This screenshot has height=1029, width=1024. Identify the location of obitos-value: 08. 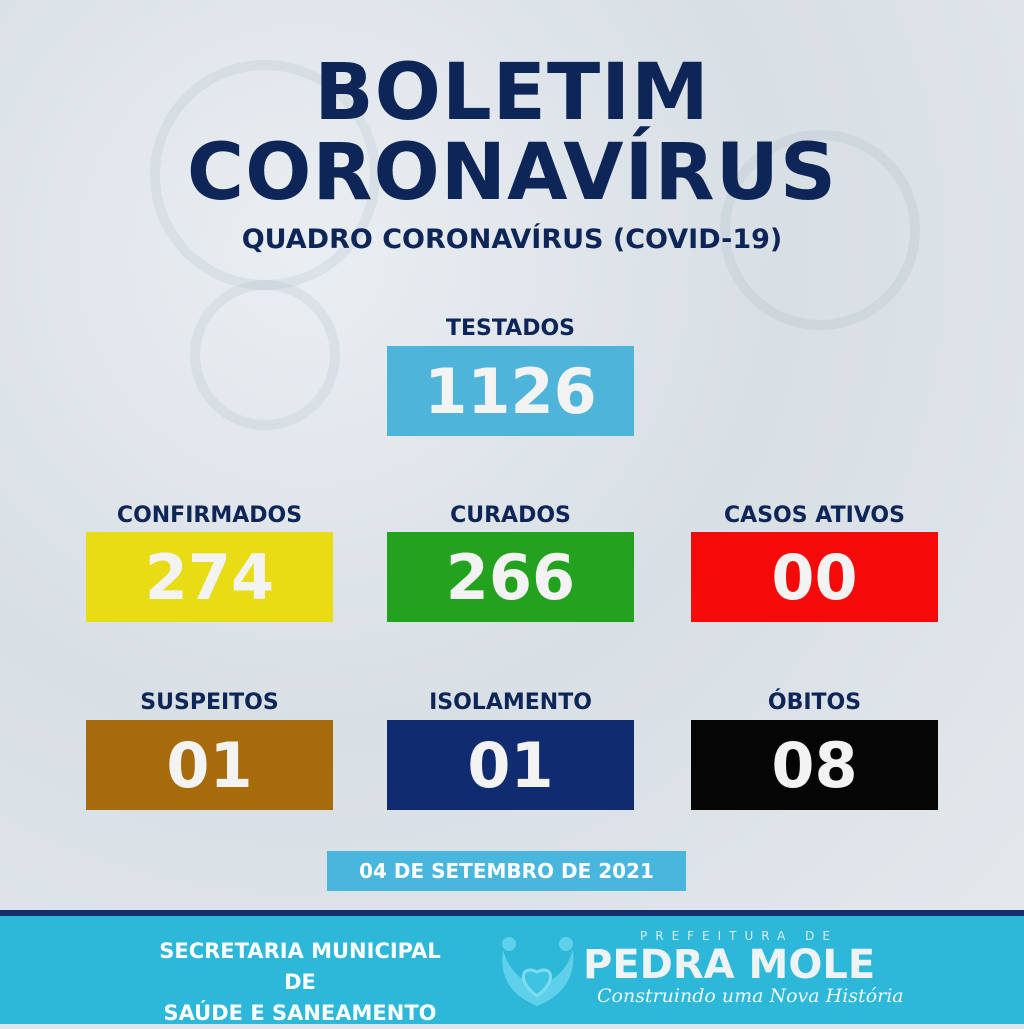
(814, 765).